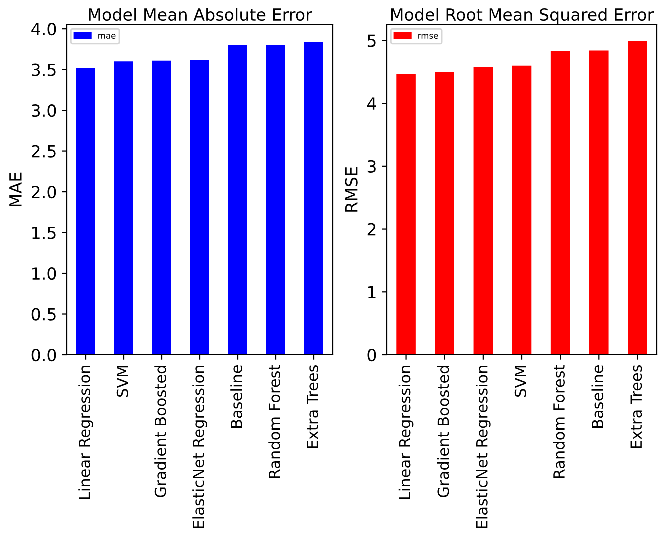 Image resolution: width=672 pixels, height=542 pixels. I want to click on legend-label: rmse, so click(428, 36).